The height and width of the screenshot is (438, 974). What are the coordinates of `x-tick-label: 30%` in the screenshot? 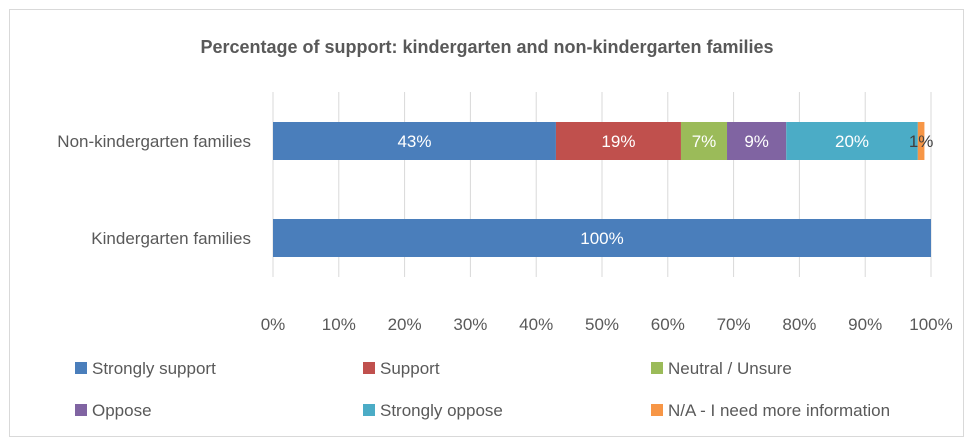 It's located at (470, 324).